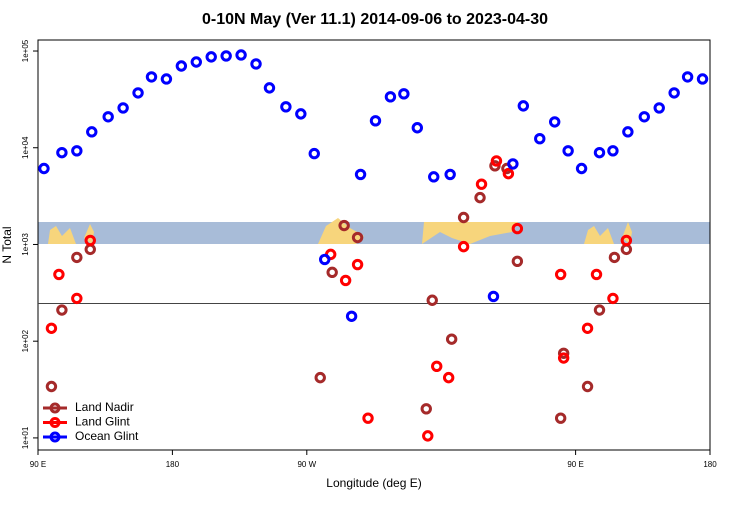 The width and height of the screenshot is (750, 505). What do you see at coordinates (104, 407) in the screenshot?
I see `legend-label: Land Nadir` at bounding box center [104, 407].